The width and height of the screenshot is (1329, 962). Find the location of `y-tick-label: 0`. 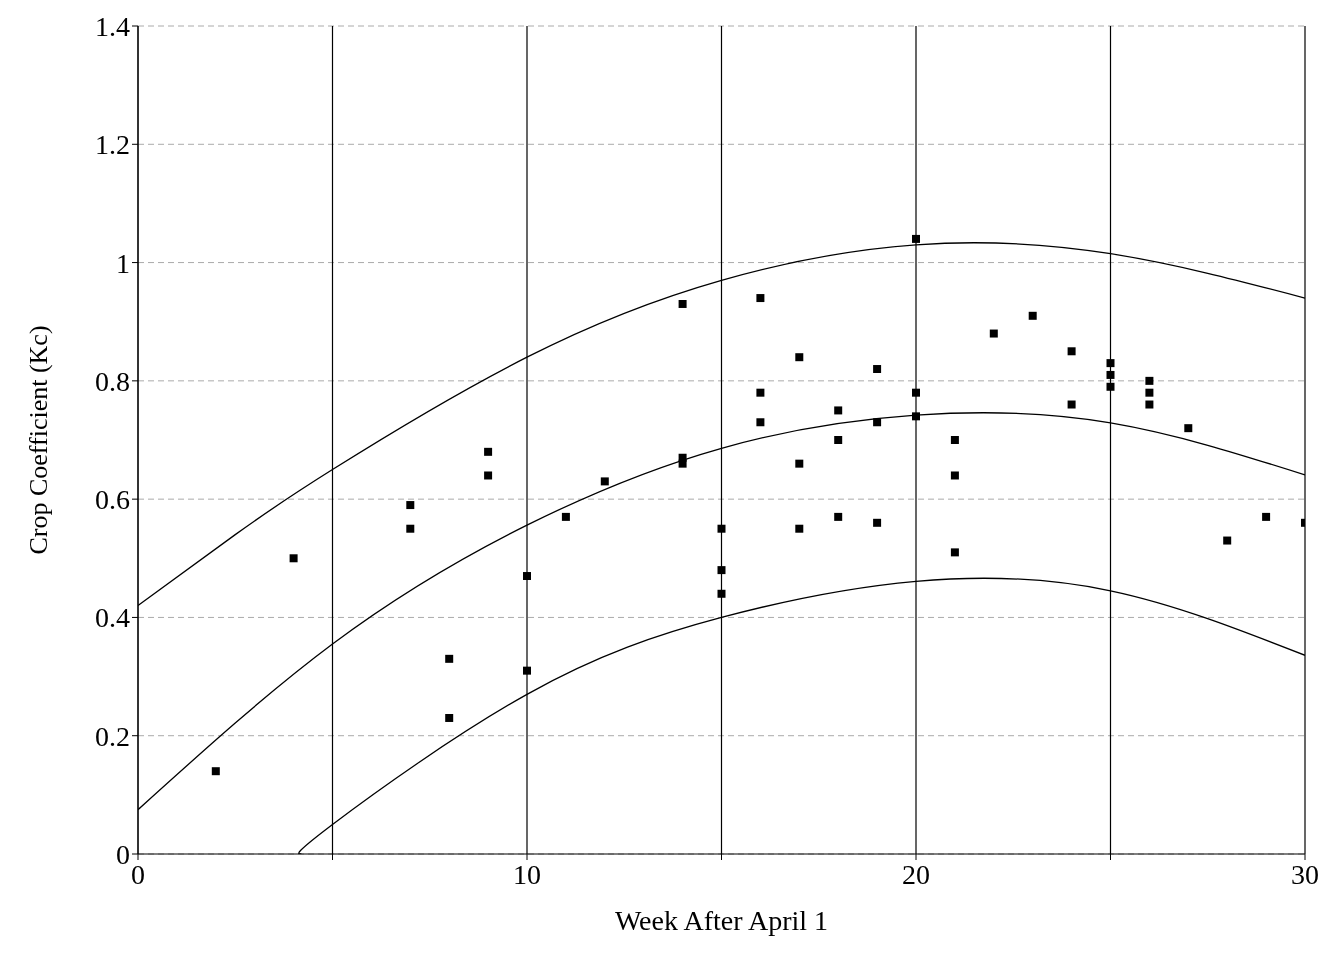

y-tick-label: 0 is located at coordinates (123, 854).